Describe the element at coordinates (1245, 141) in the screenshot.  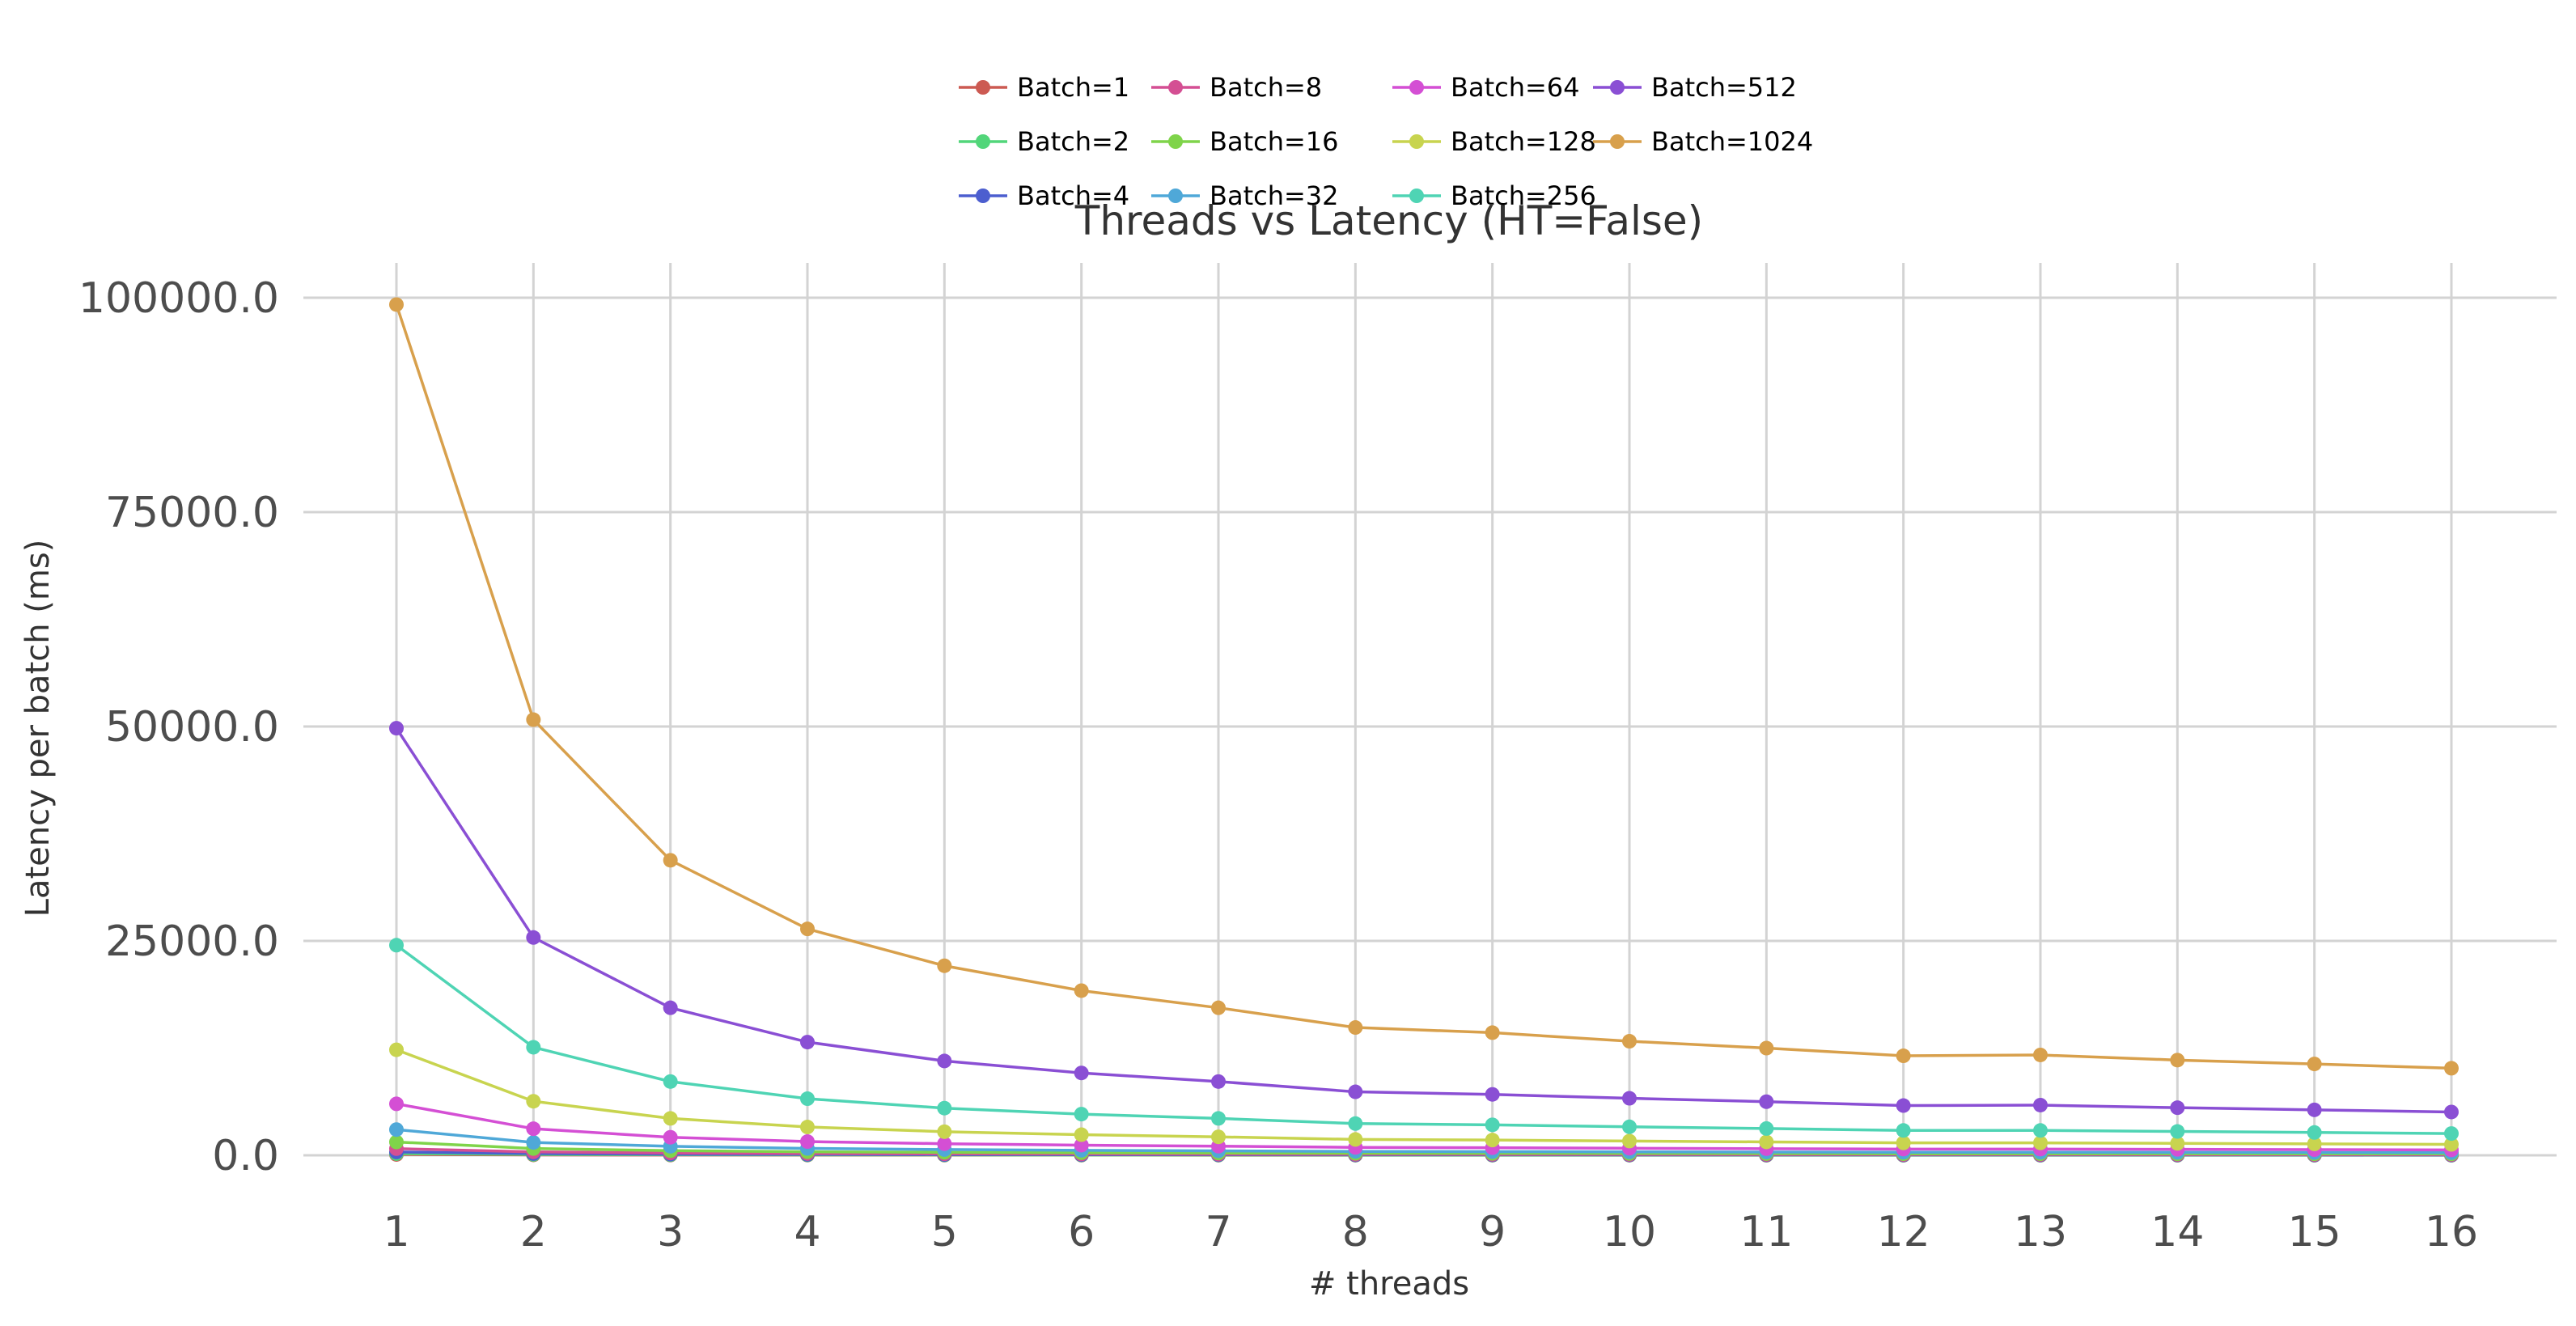
I see `legend-item: Batch=16` at that location.